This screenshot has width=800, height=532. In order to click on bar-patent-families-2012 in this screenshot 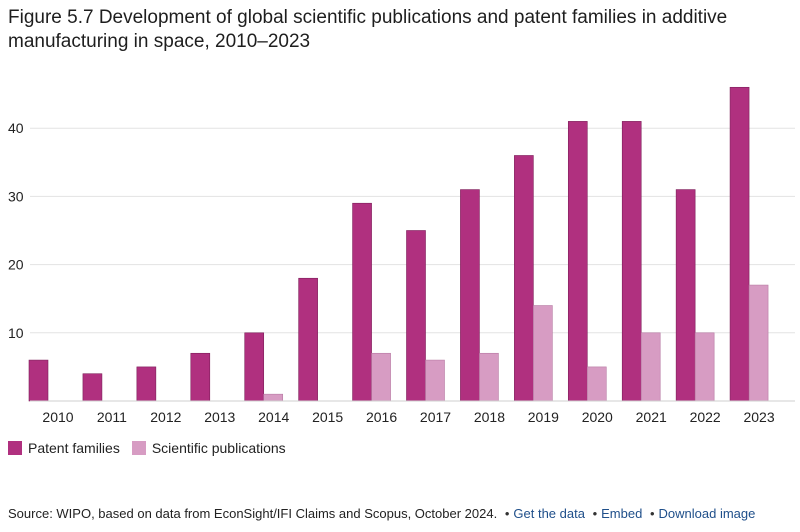, I will do `click(146, 384)`.